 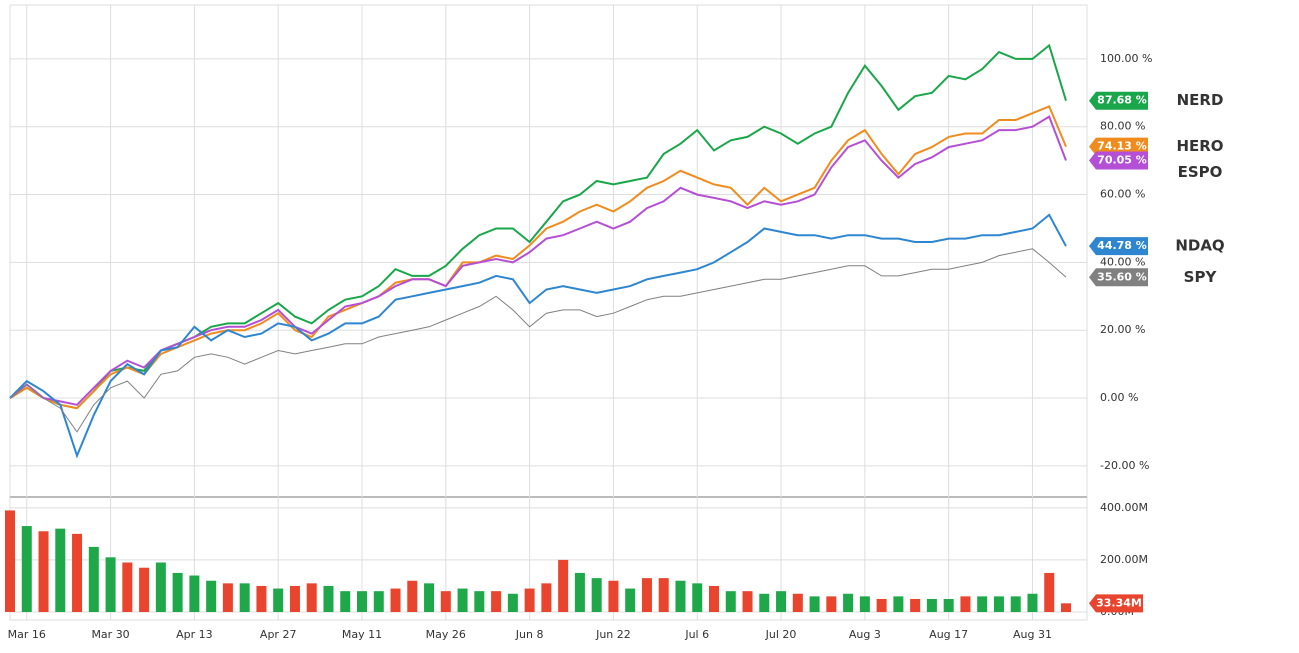 I want to click on y-tick-label: 400.00M, so click(x=1124, y=507).